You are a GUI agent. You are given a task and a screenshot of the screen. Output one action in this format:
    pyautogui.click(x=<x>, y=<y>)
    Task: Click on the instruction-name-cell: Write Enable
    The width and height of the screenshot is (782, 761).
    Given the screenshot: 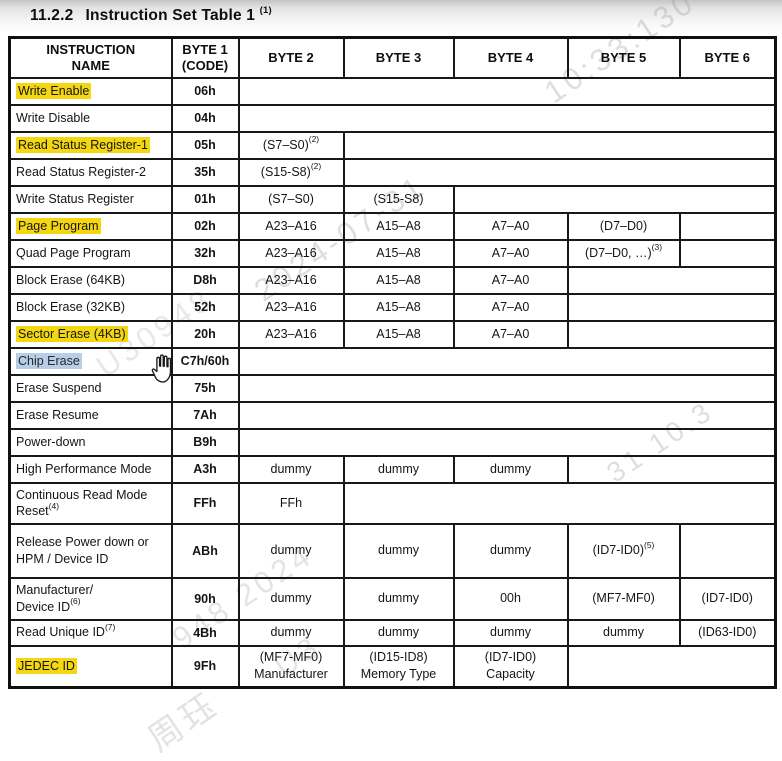 What is the action you would take?
    pyautogui.click(x=90, y=91)
    